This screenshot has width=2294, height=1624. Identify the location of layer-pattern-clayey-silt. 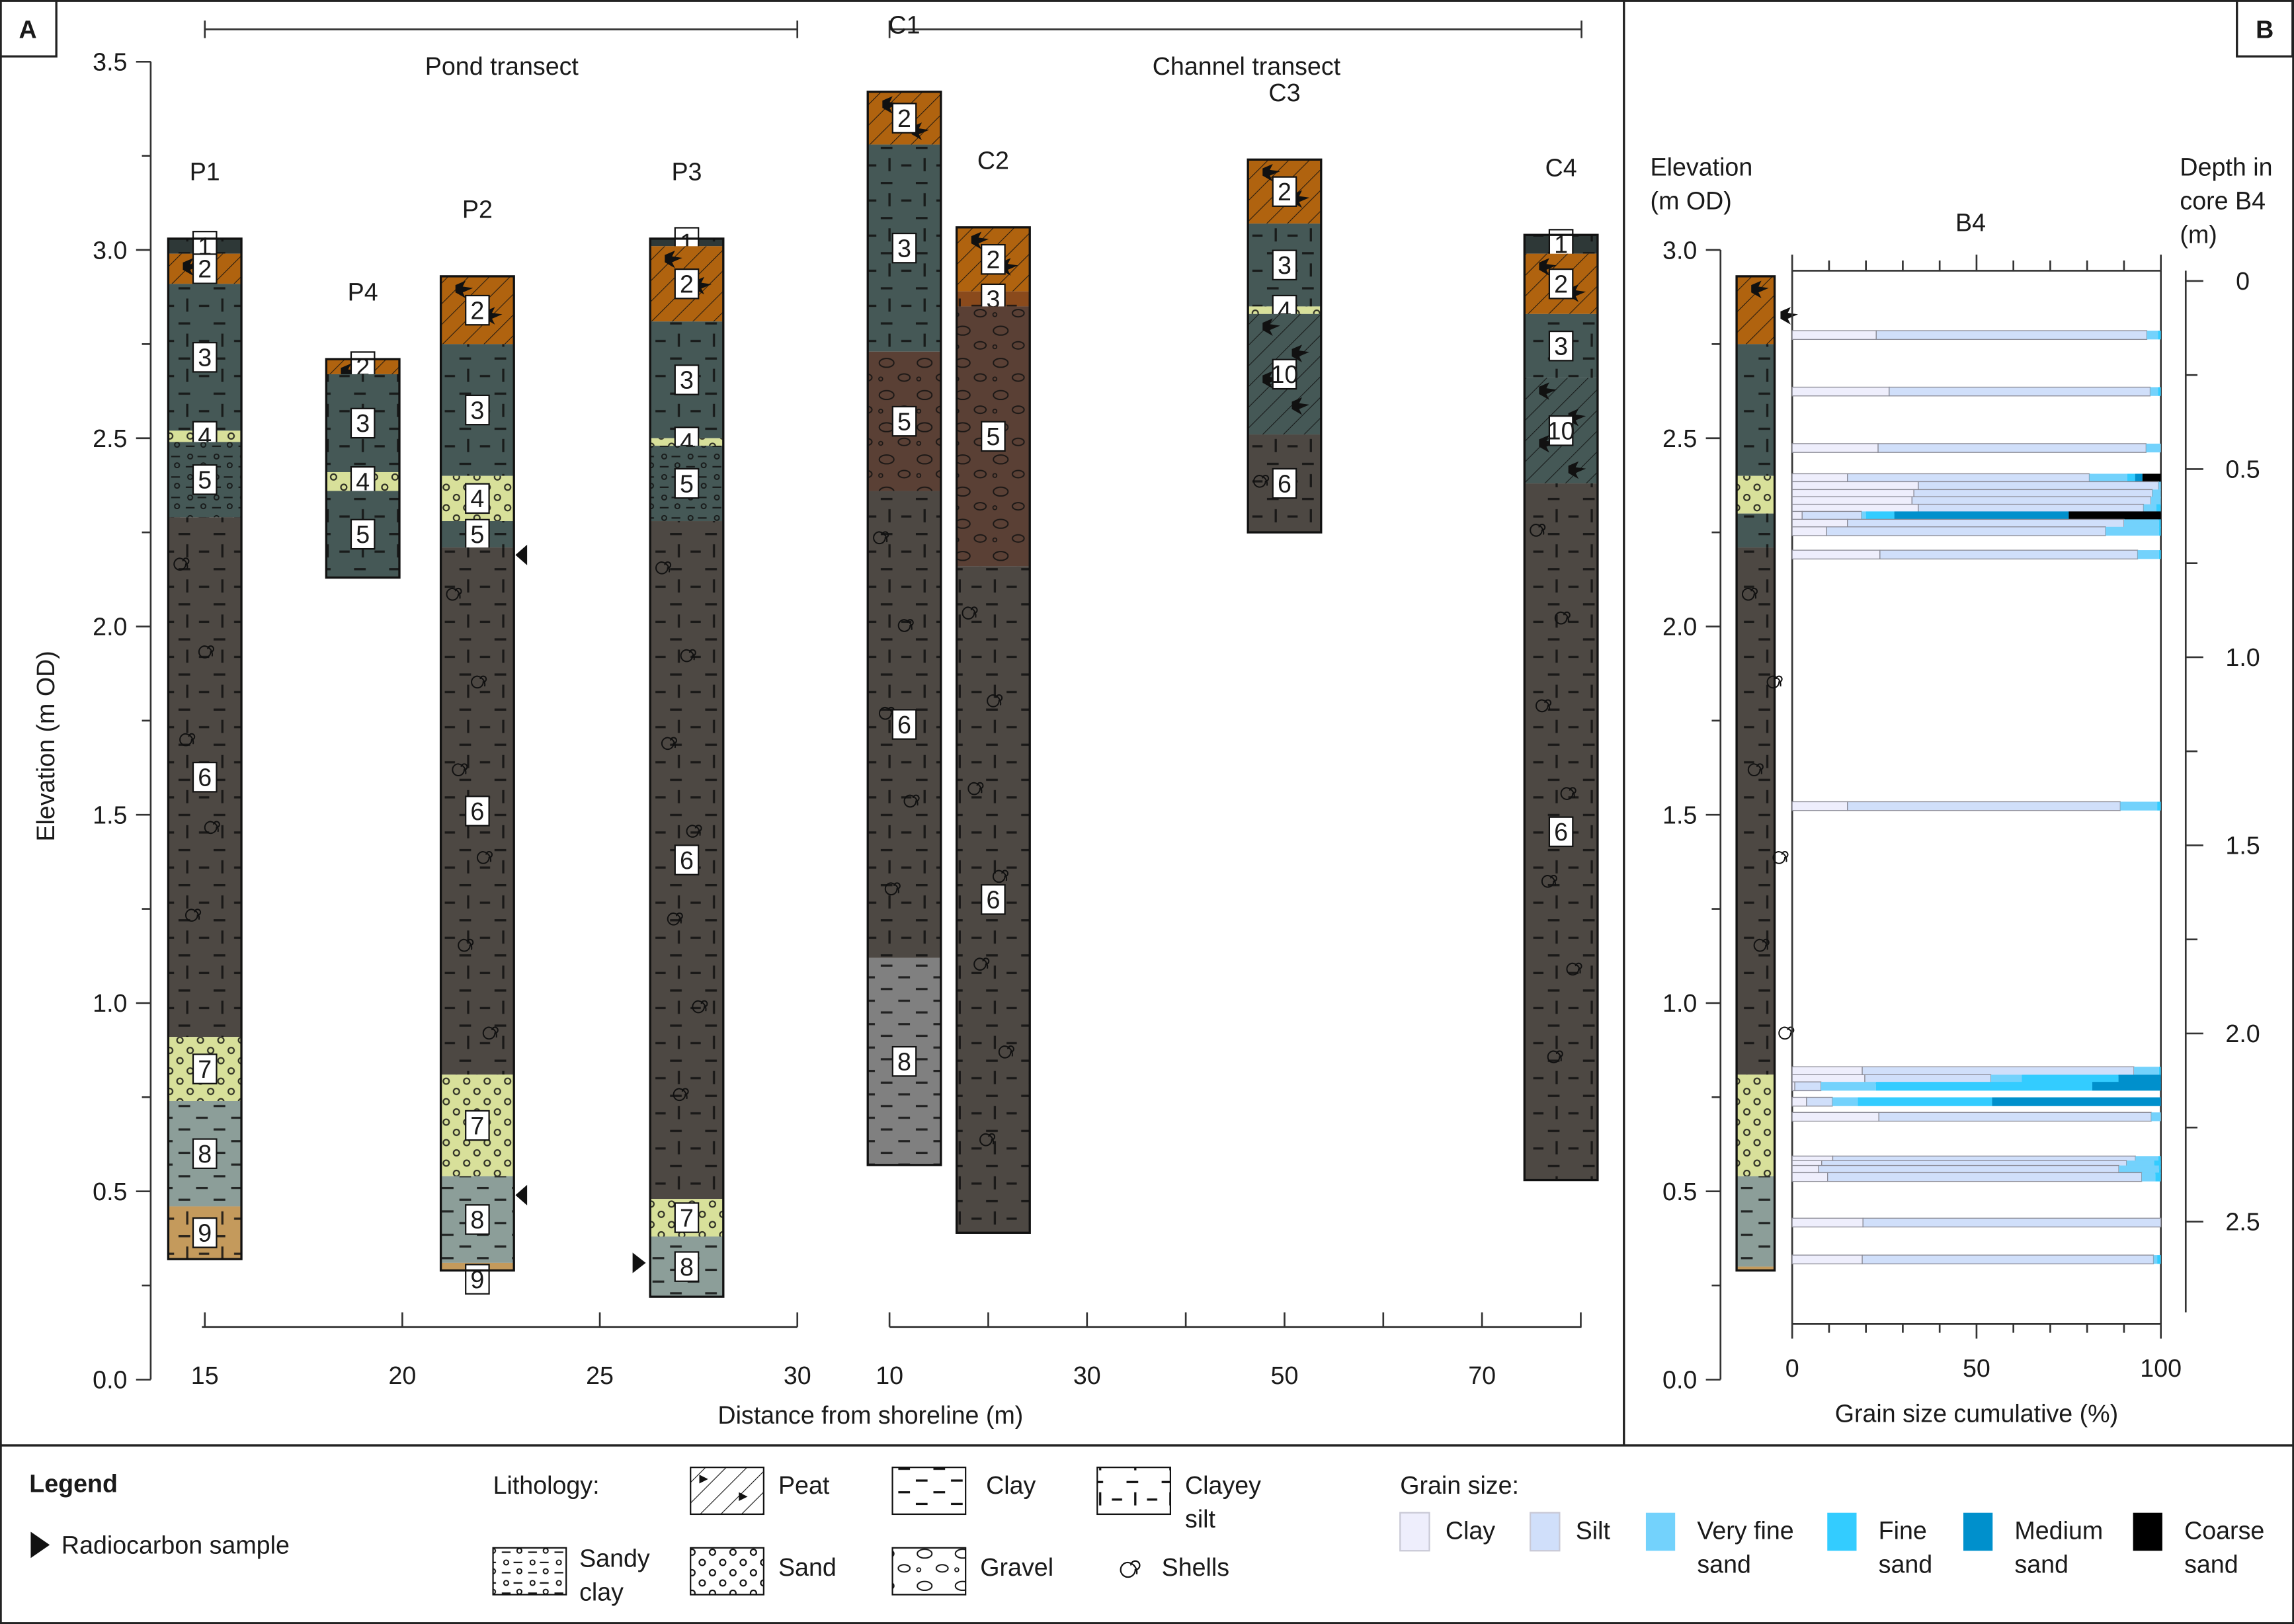
(1756, 1268).